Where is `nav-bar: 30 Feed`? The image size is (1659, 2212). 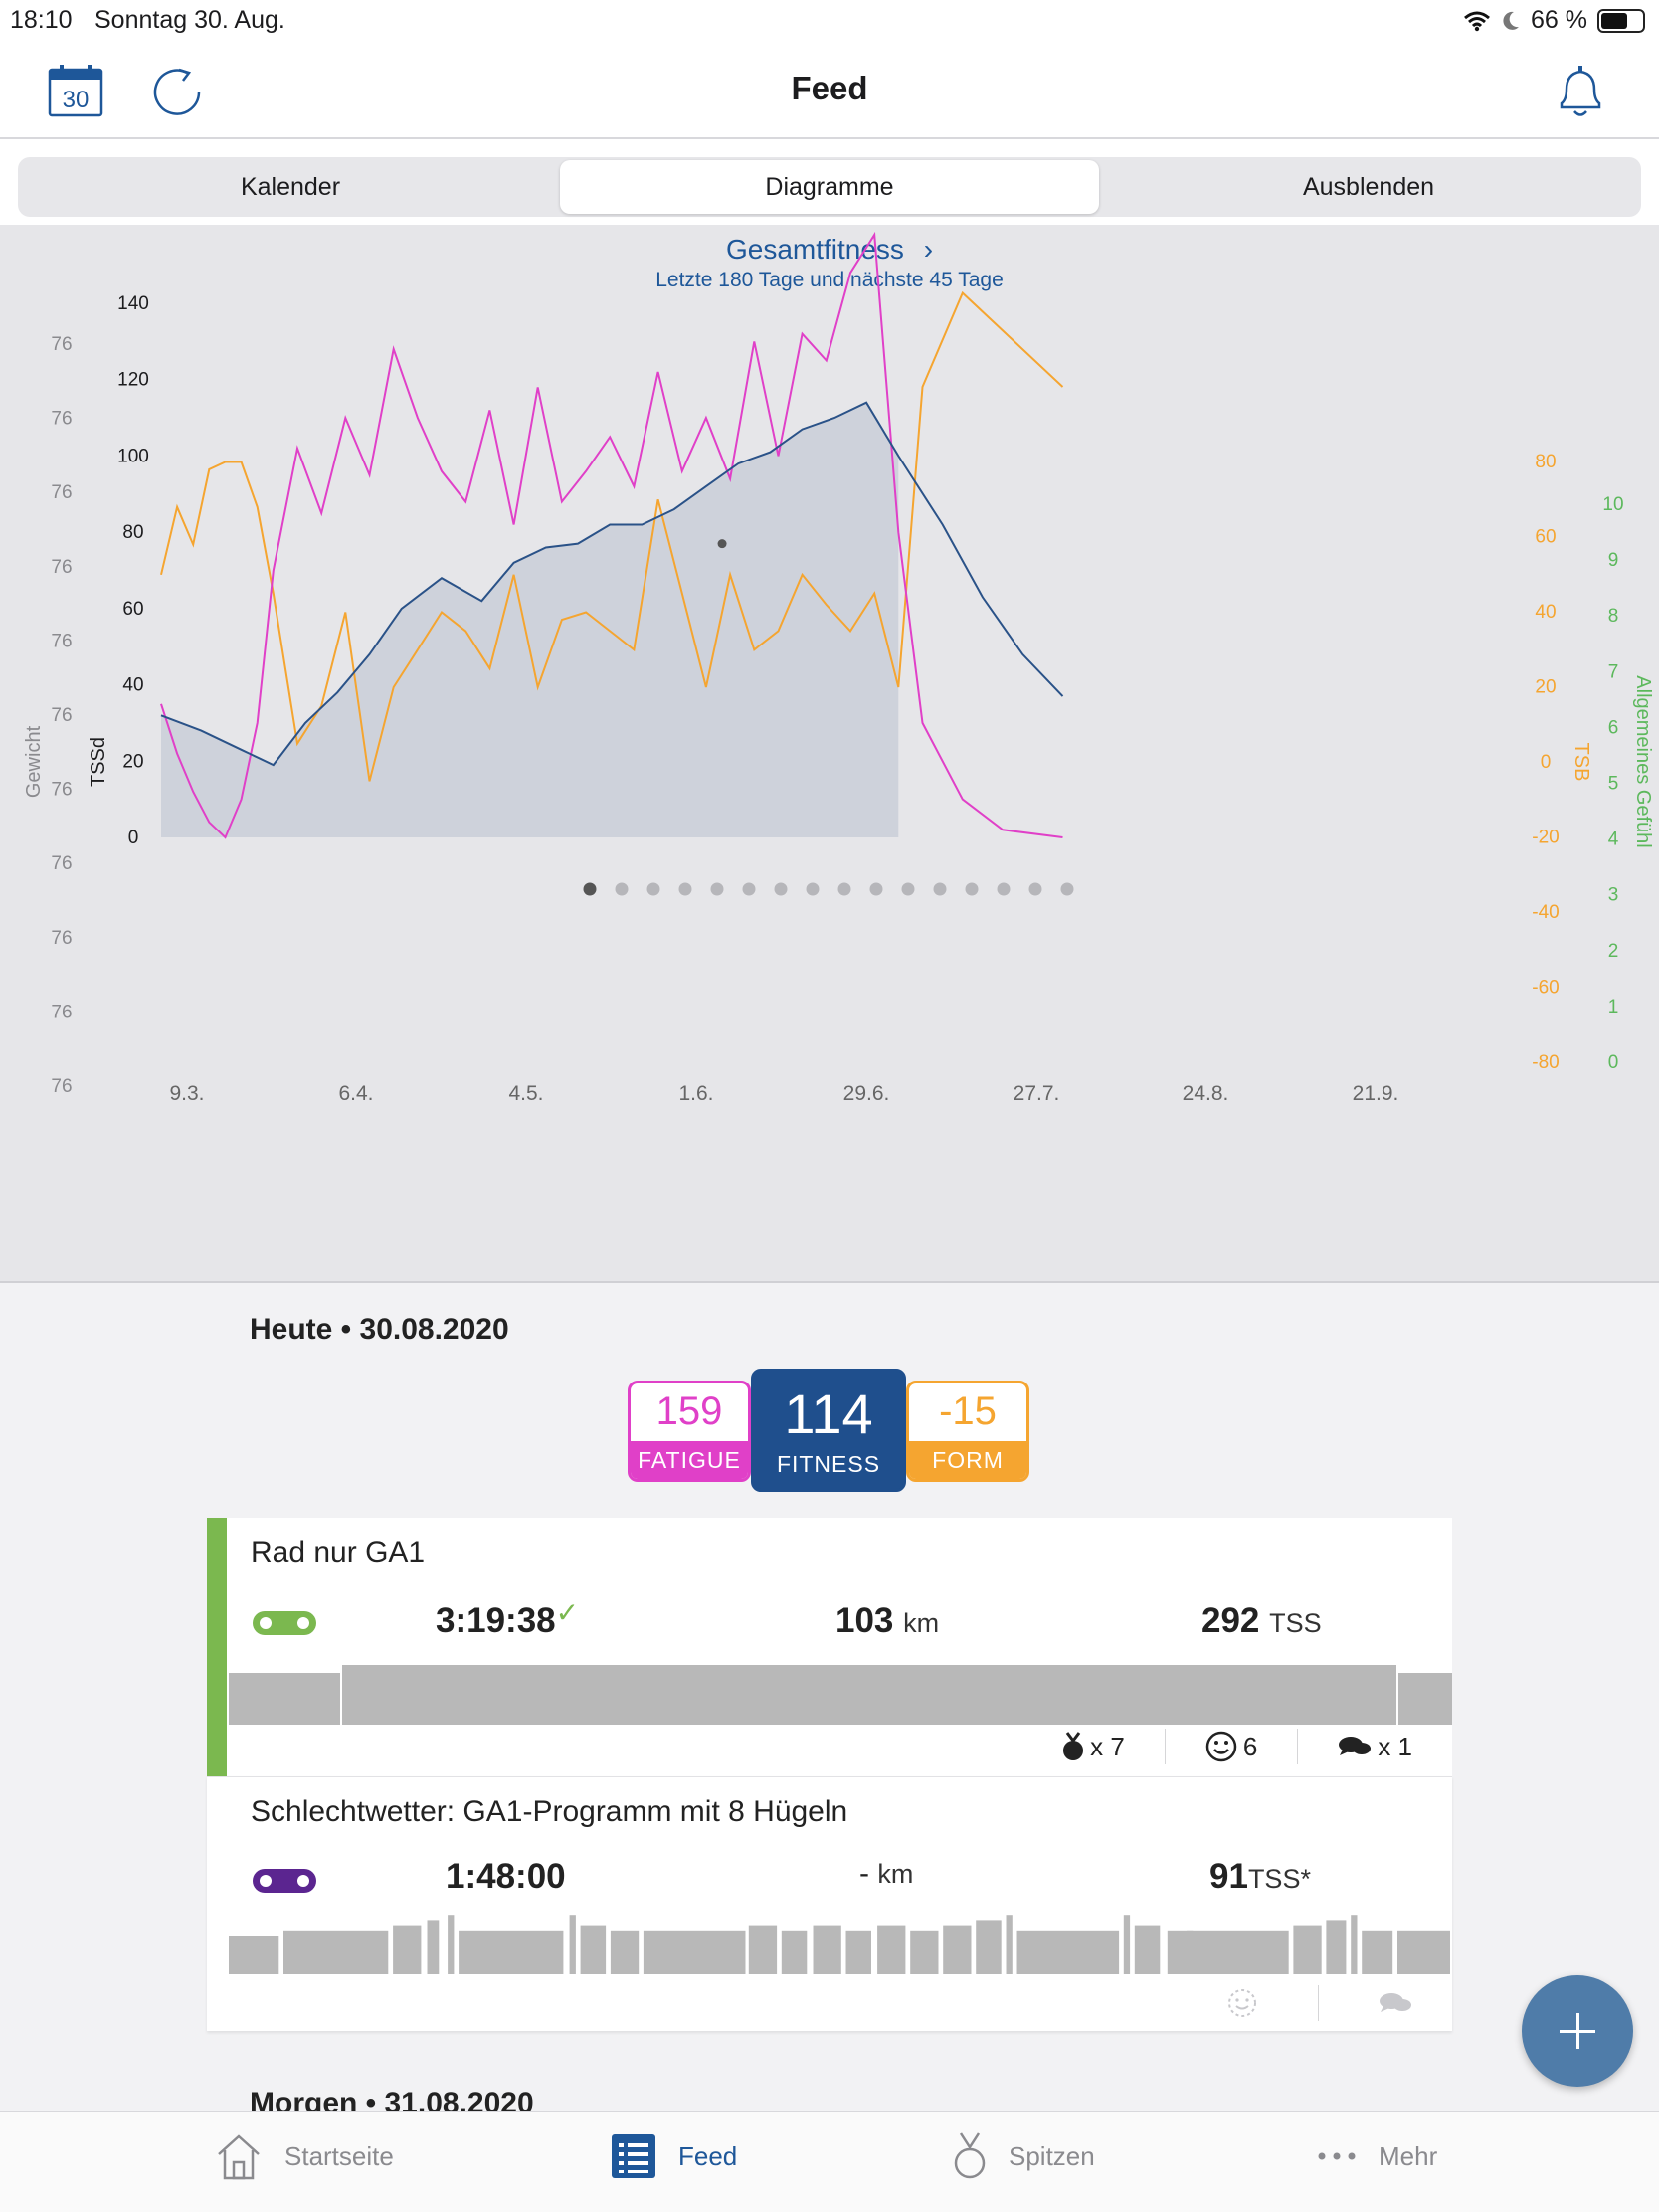
nav-bar: 30 Feed is located at coordinates (829, 89).